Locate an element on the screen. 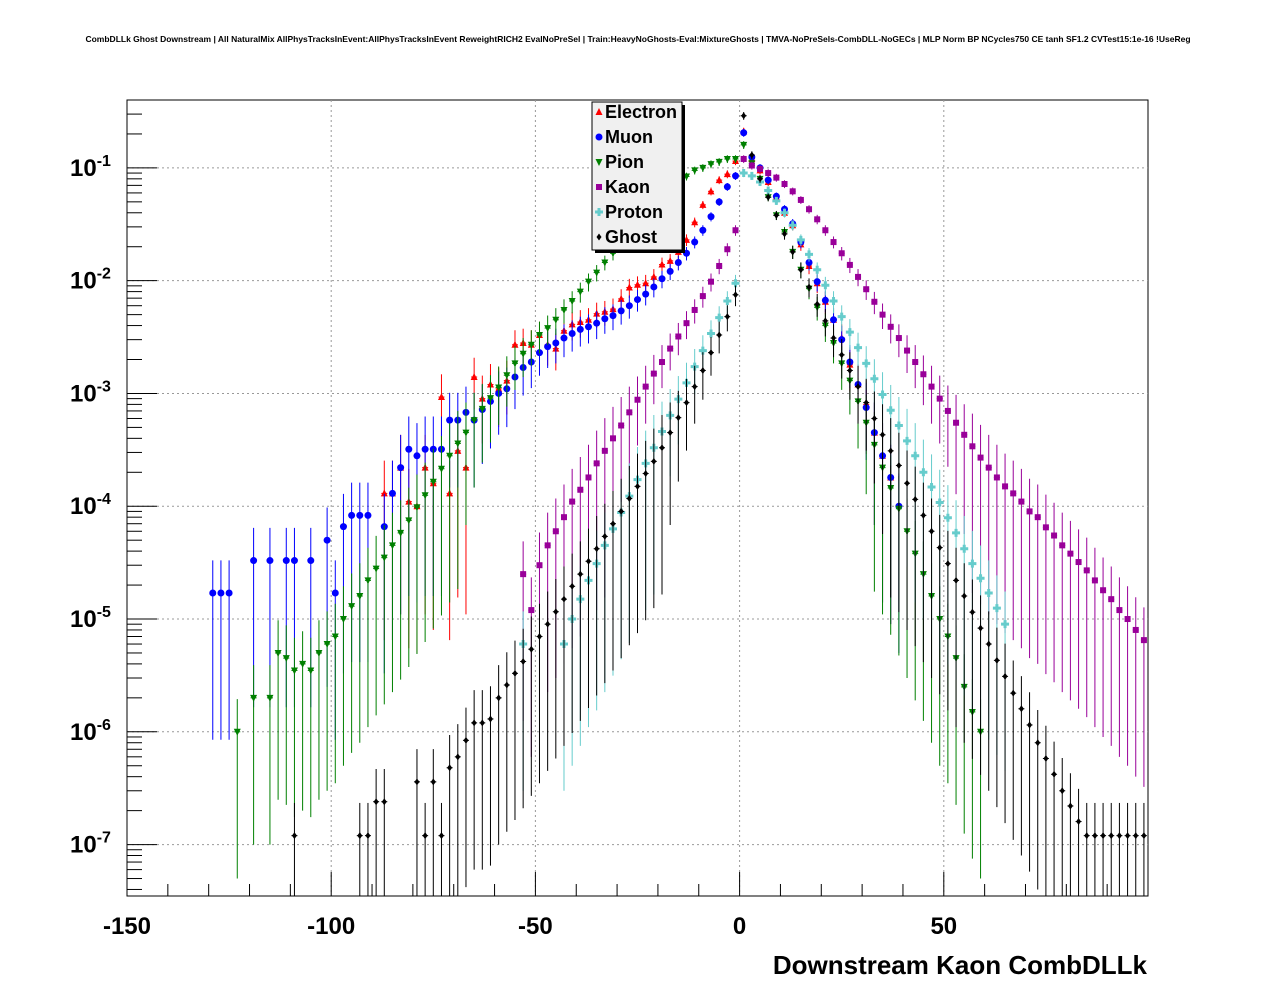  legend: Electron Muon Pion Kaon Proton Ghost is located at coordinates (638, 177).